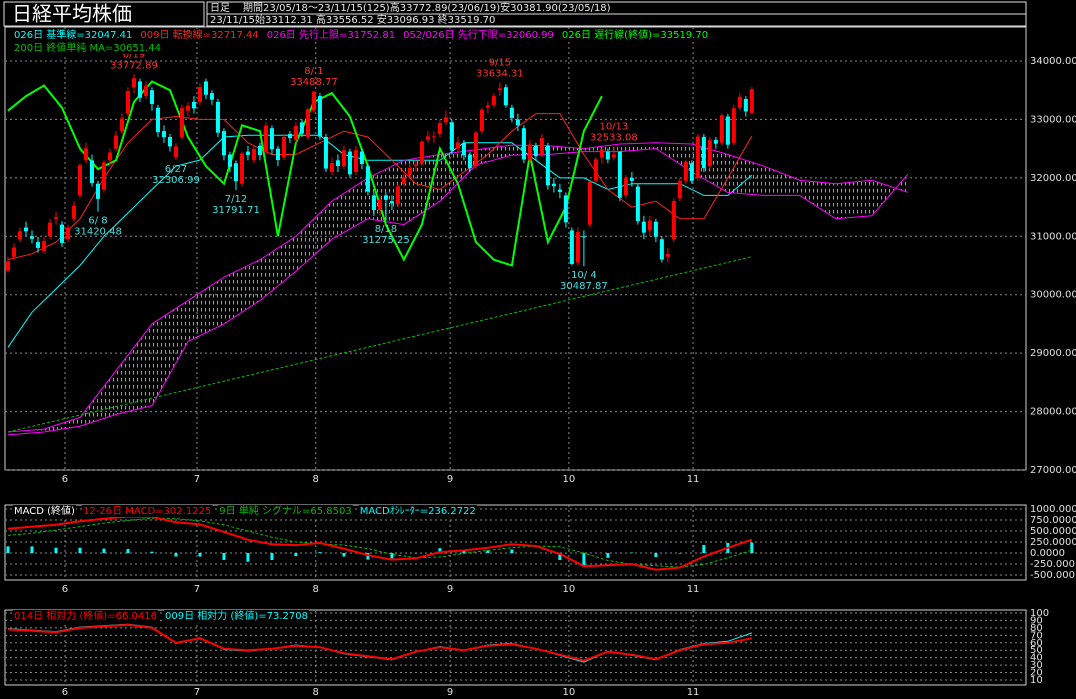  Describe the element at coordinates (1039, 613) in the screenshot. I see `y-tick-label: 100` at that location.